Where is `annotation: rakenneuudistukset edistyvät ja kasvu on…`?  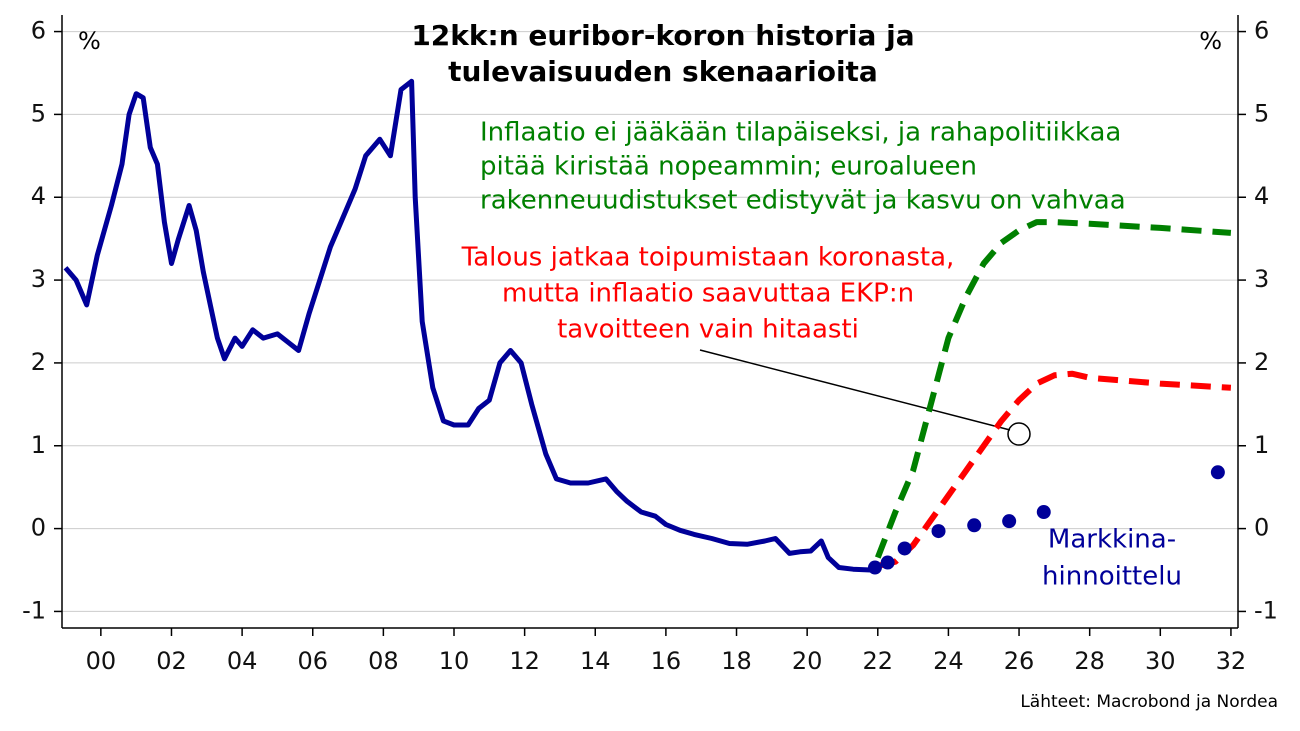
annotation: rakenneuudistukset edistyvät ja kasvu on… is located at coordinates (803, 201).